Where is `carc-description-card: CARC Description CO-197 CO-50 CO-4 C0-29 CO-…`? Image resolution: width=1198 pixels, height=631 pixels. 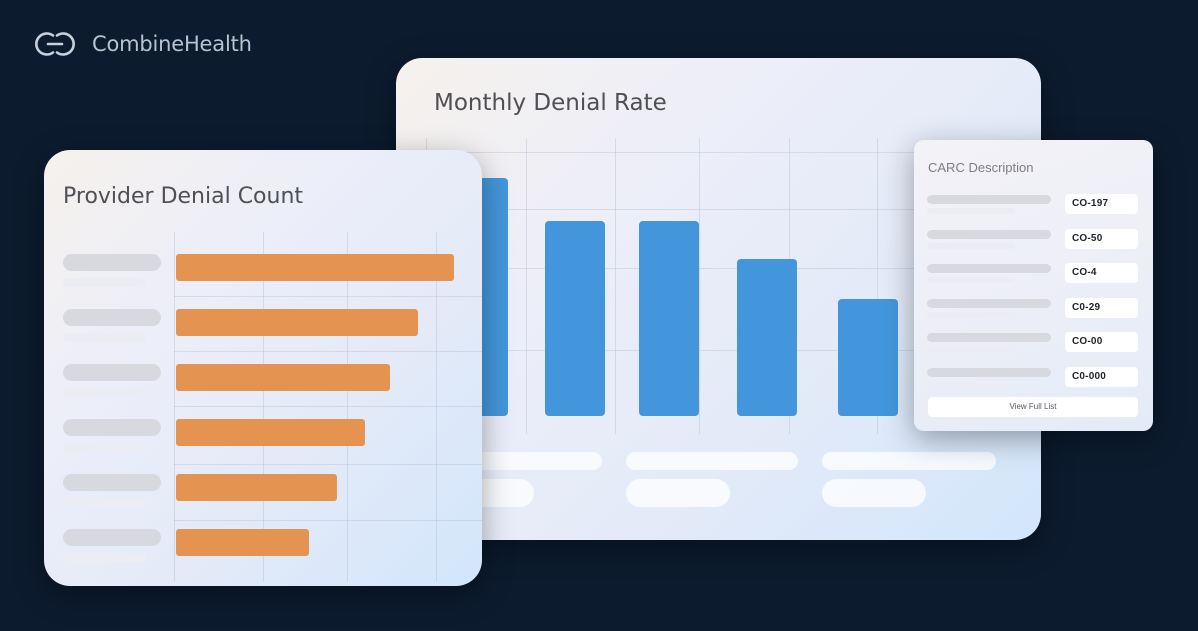 carc-description-card: CARC Description CO-197 CO-50 CO-4 C0-29 CO-… is located at coordinates (1033, 285).